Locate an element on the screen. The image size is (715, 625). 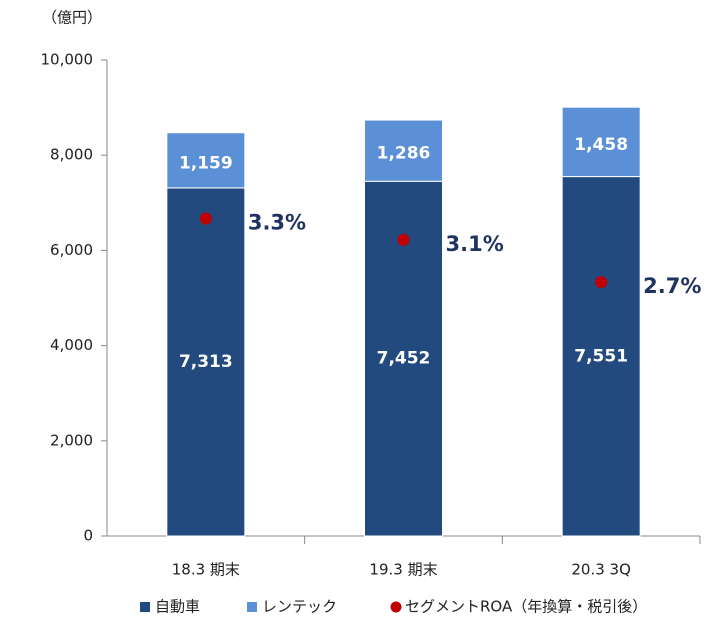
bar-label: 1,458 is located at coordinates (601, 145).